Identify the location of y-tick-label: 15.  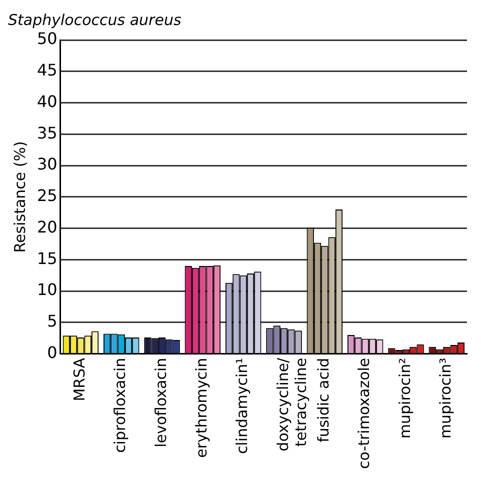
(47, 258).